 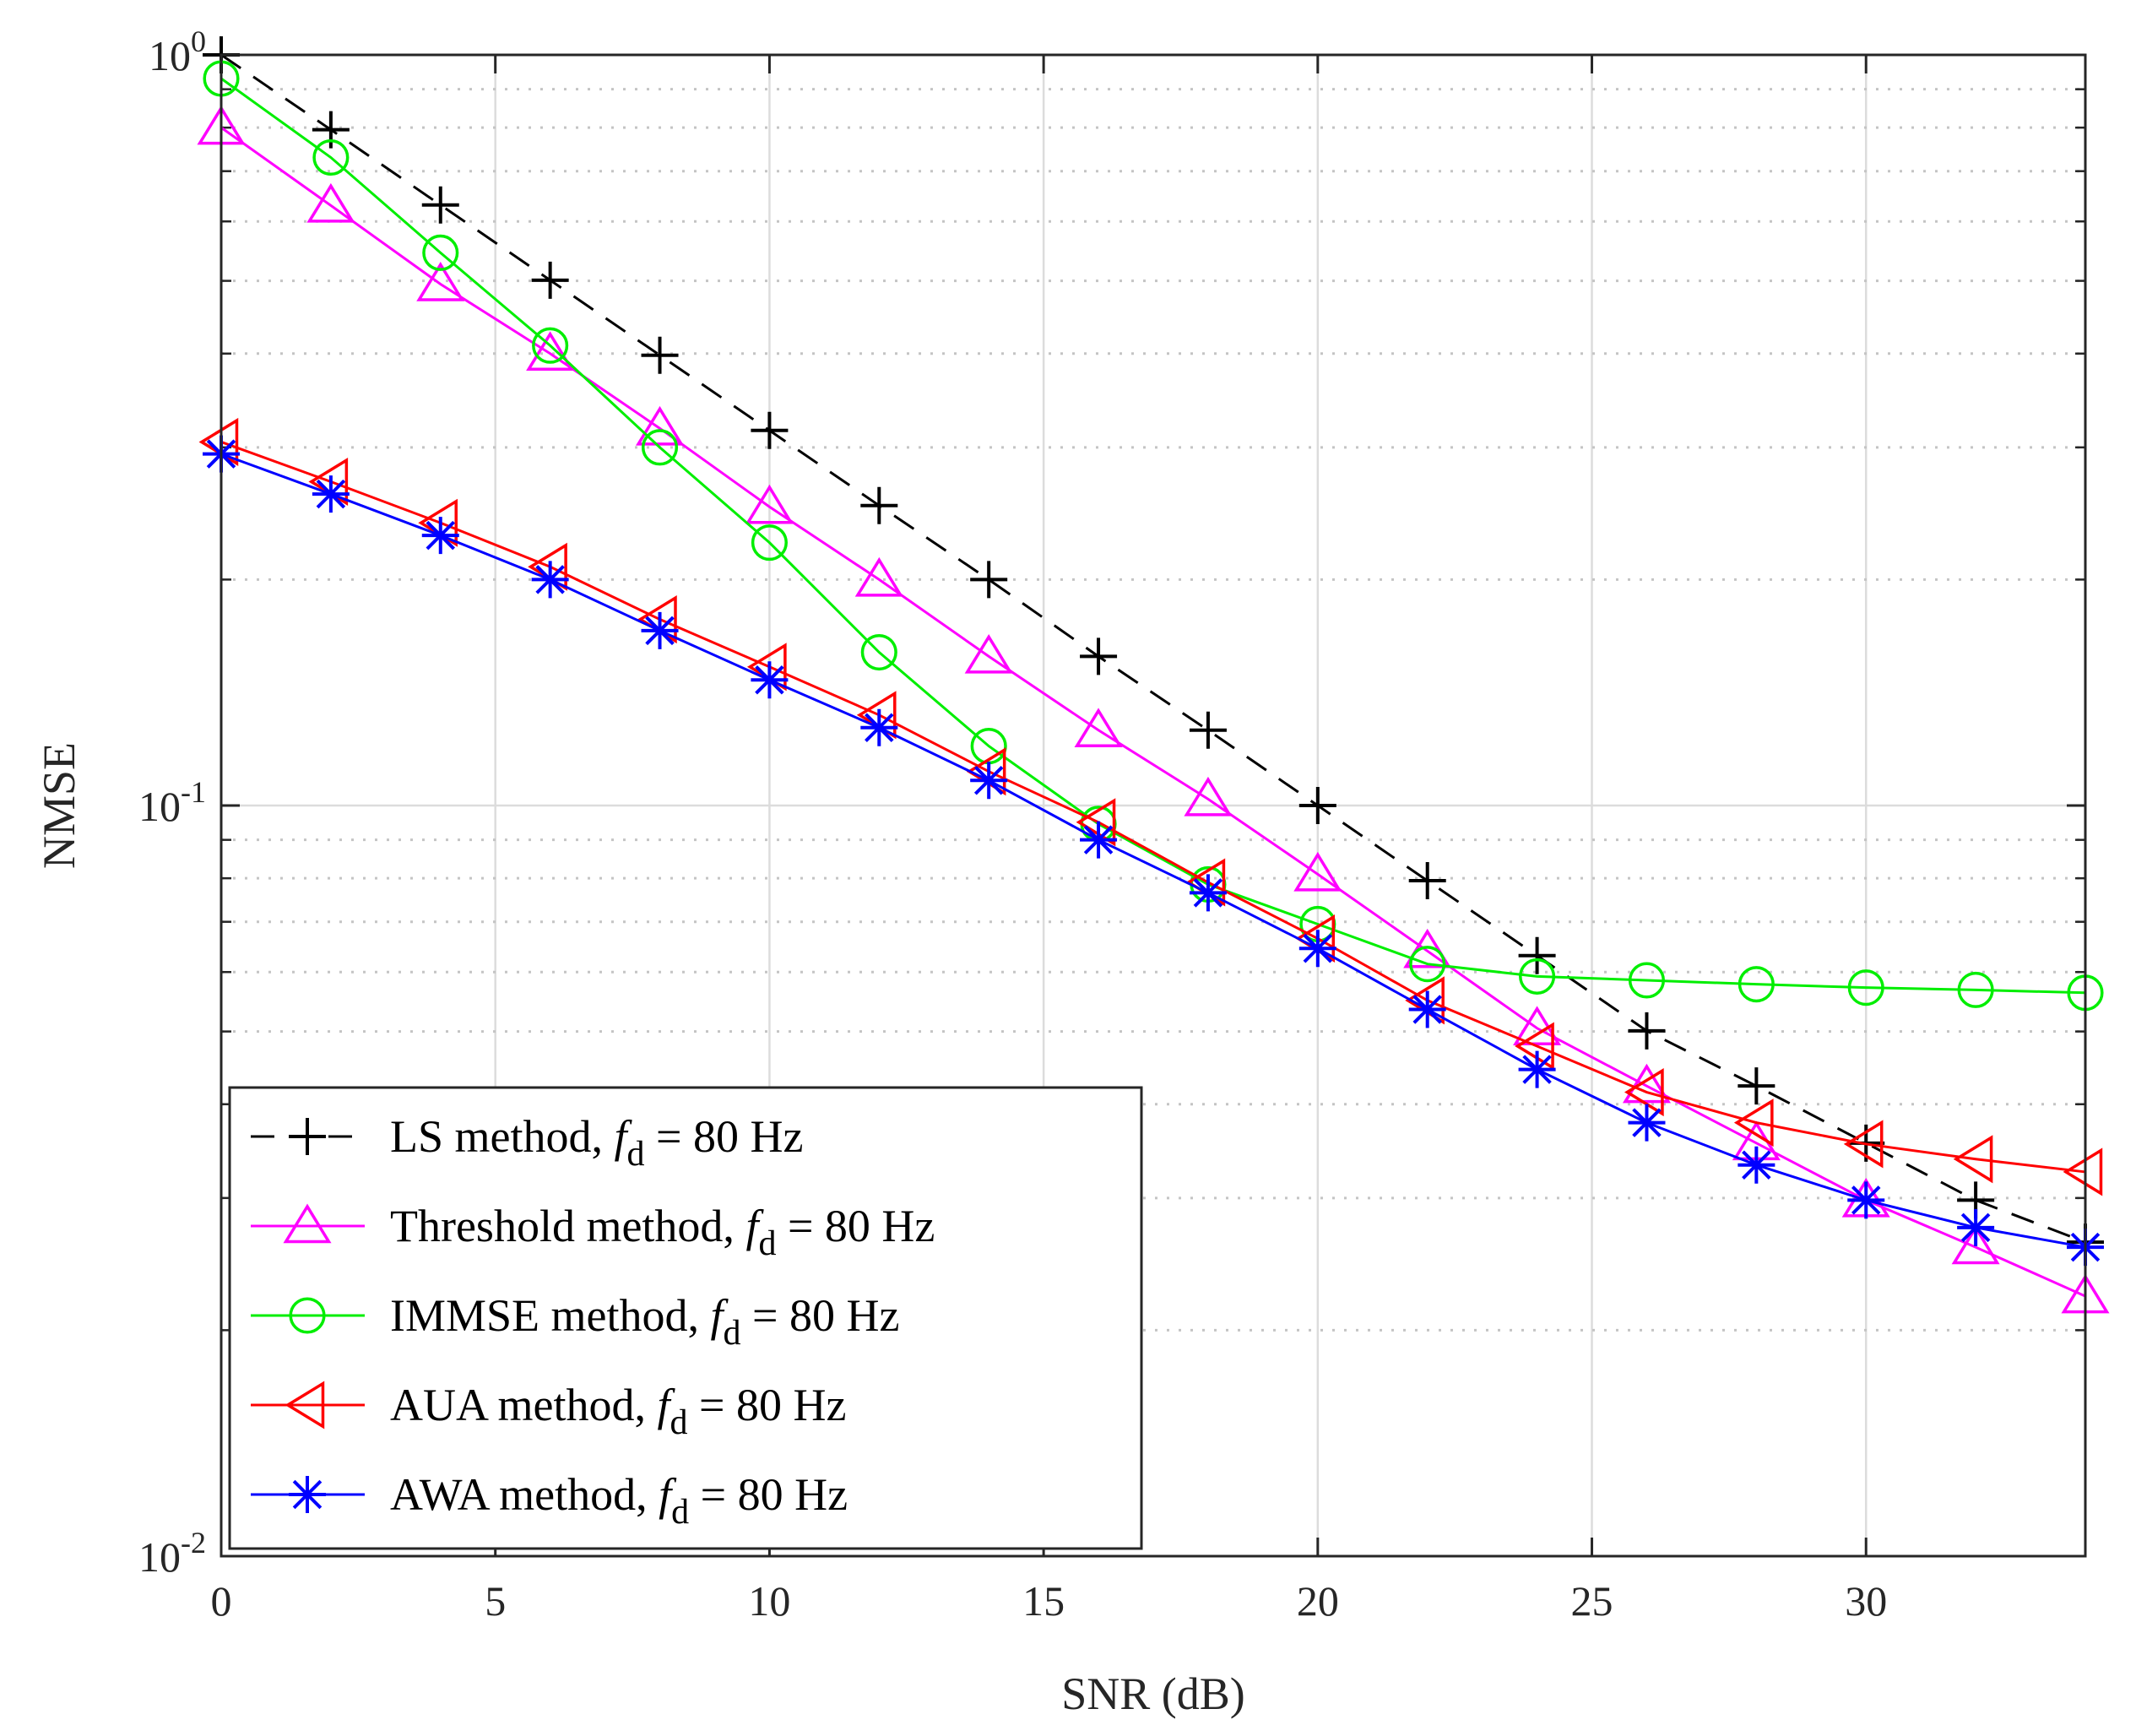 I want to click on legend-label: AWA method, fd = 80 Hz, so click(x=619, y=1501).